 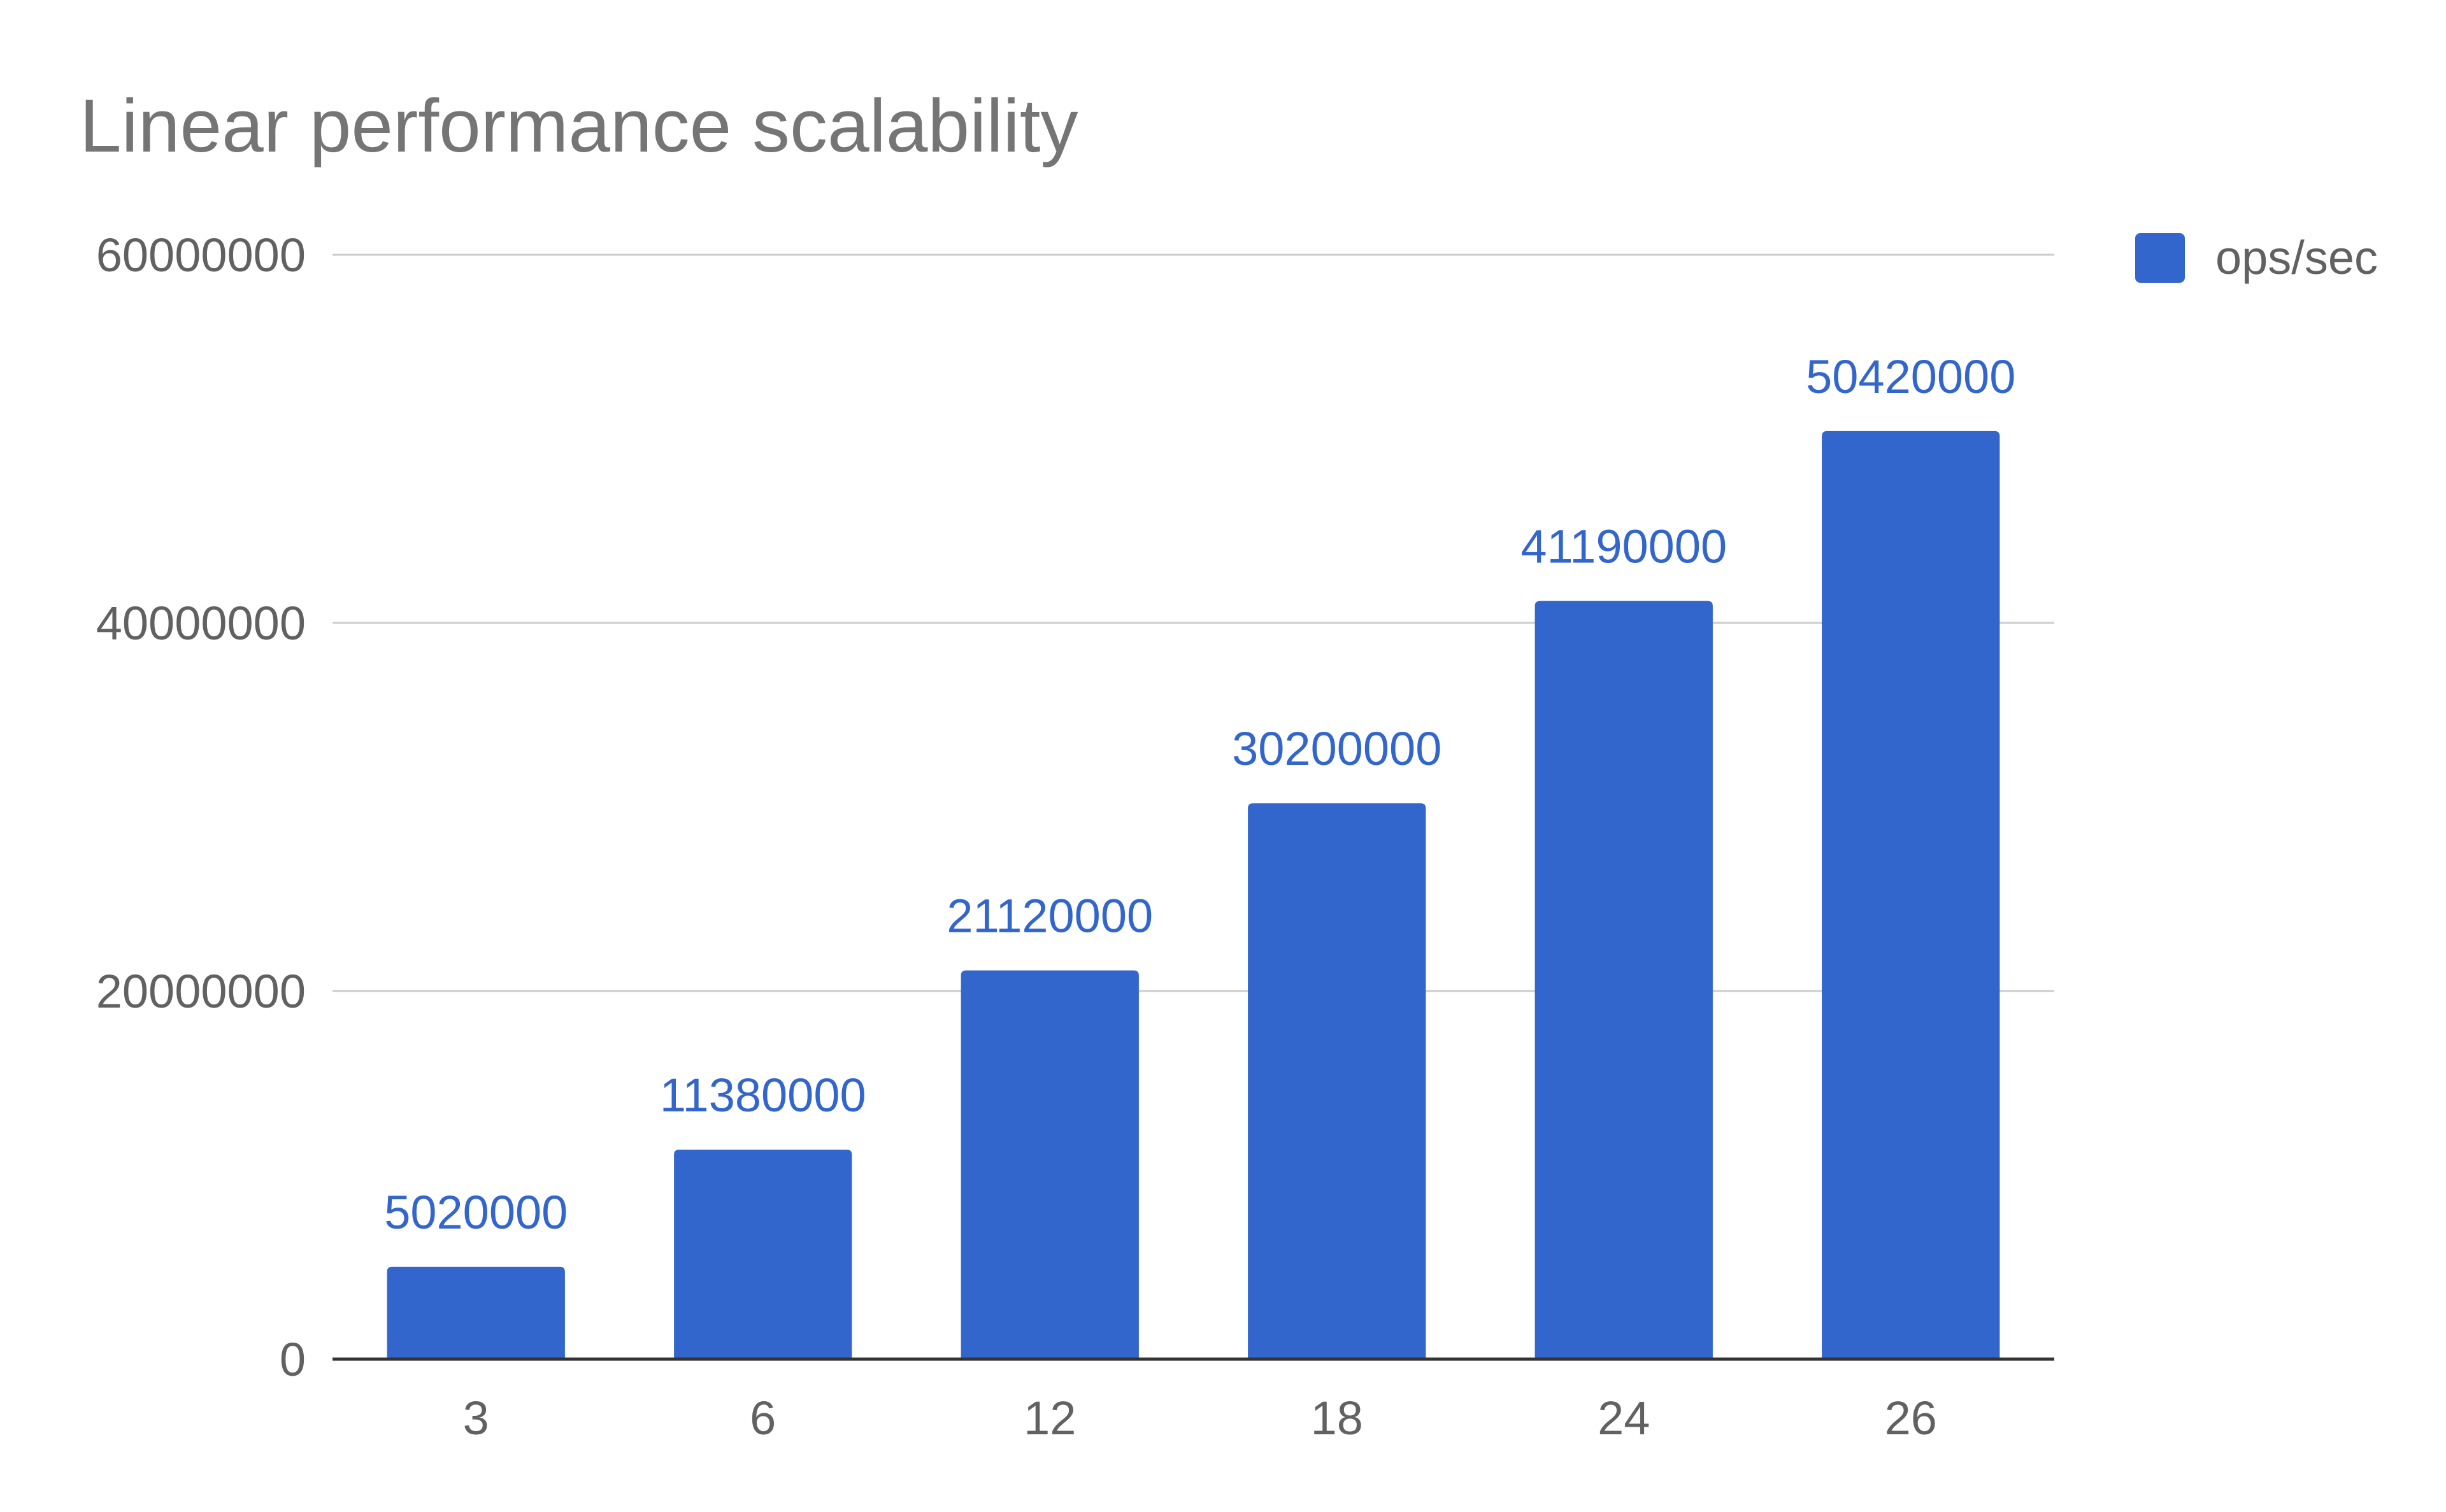 What do you see at coordinates (1050, 916) in the screenshot?
I see `bar-data-label: 21120000` at bounding box center [1050, 916].